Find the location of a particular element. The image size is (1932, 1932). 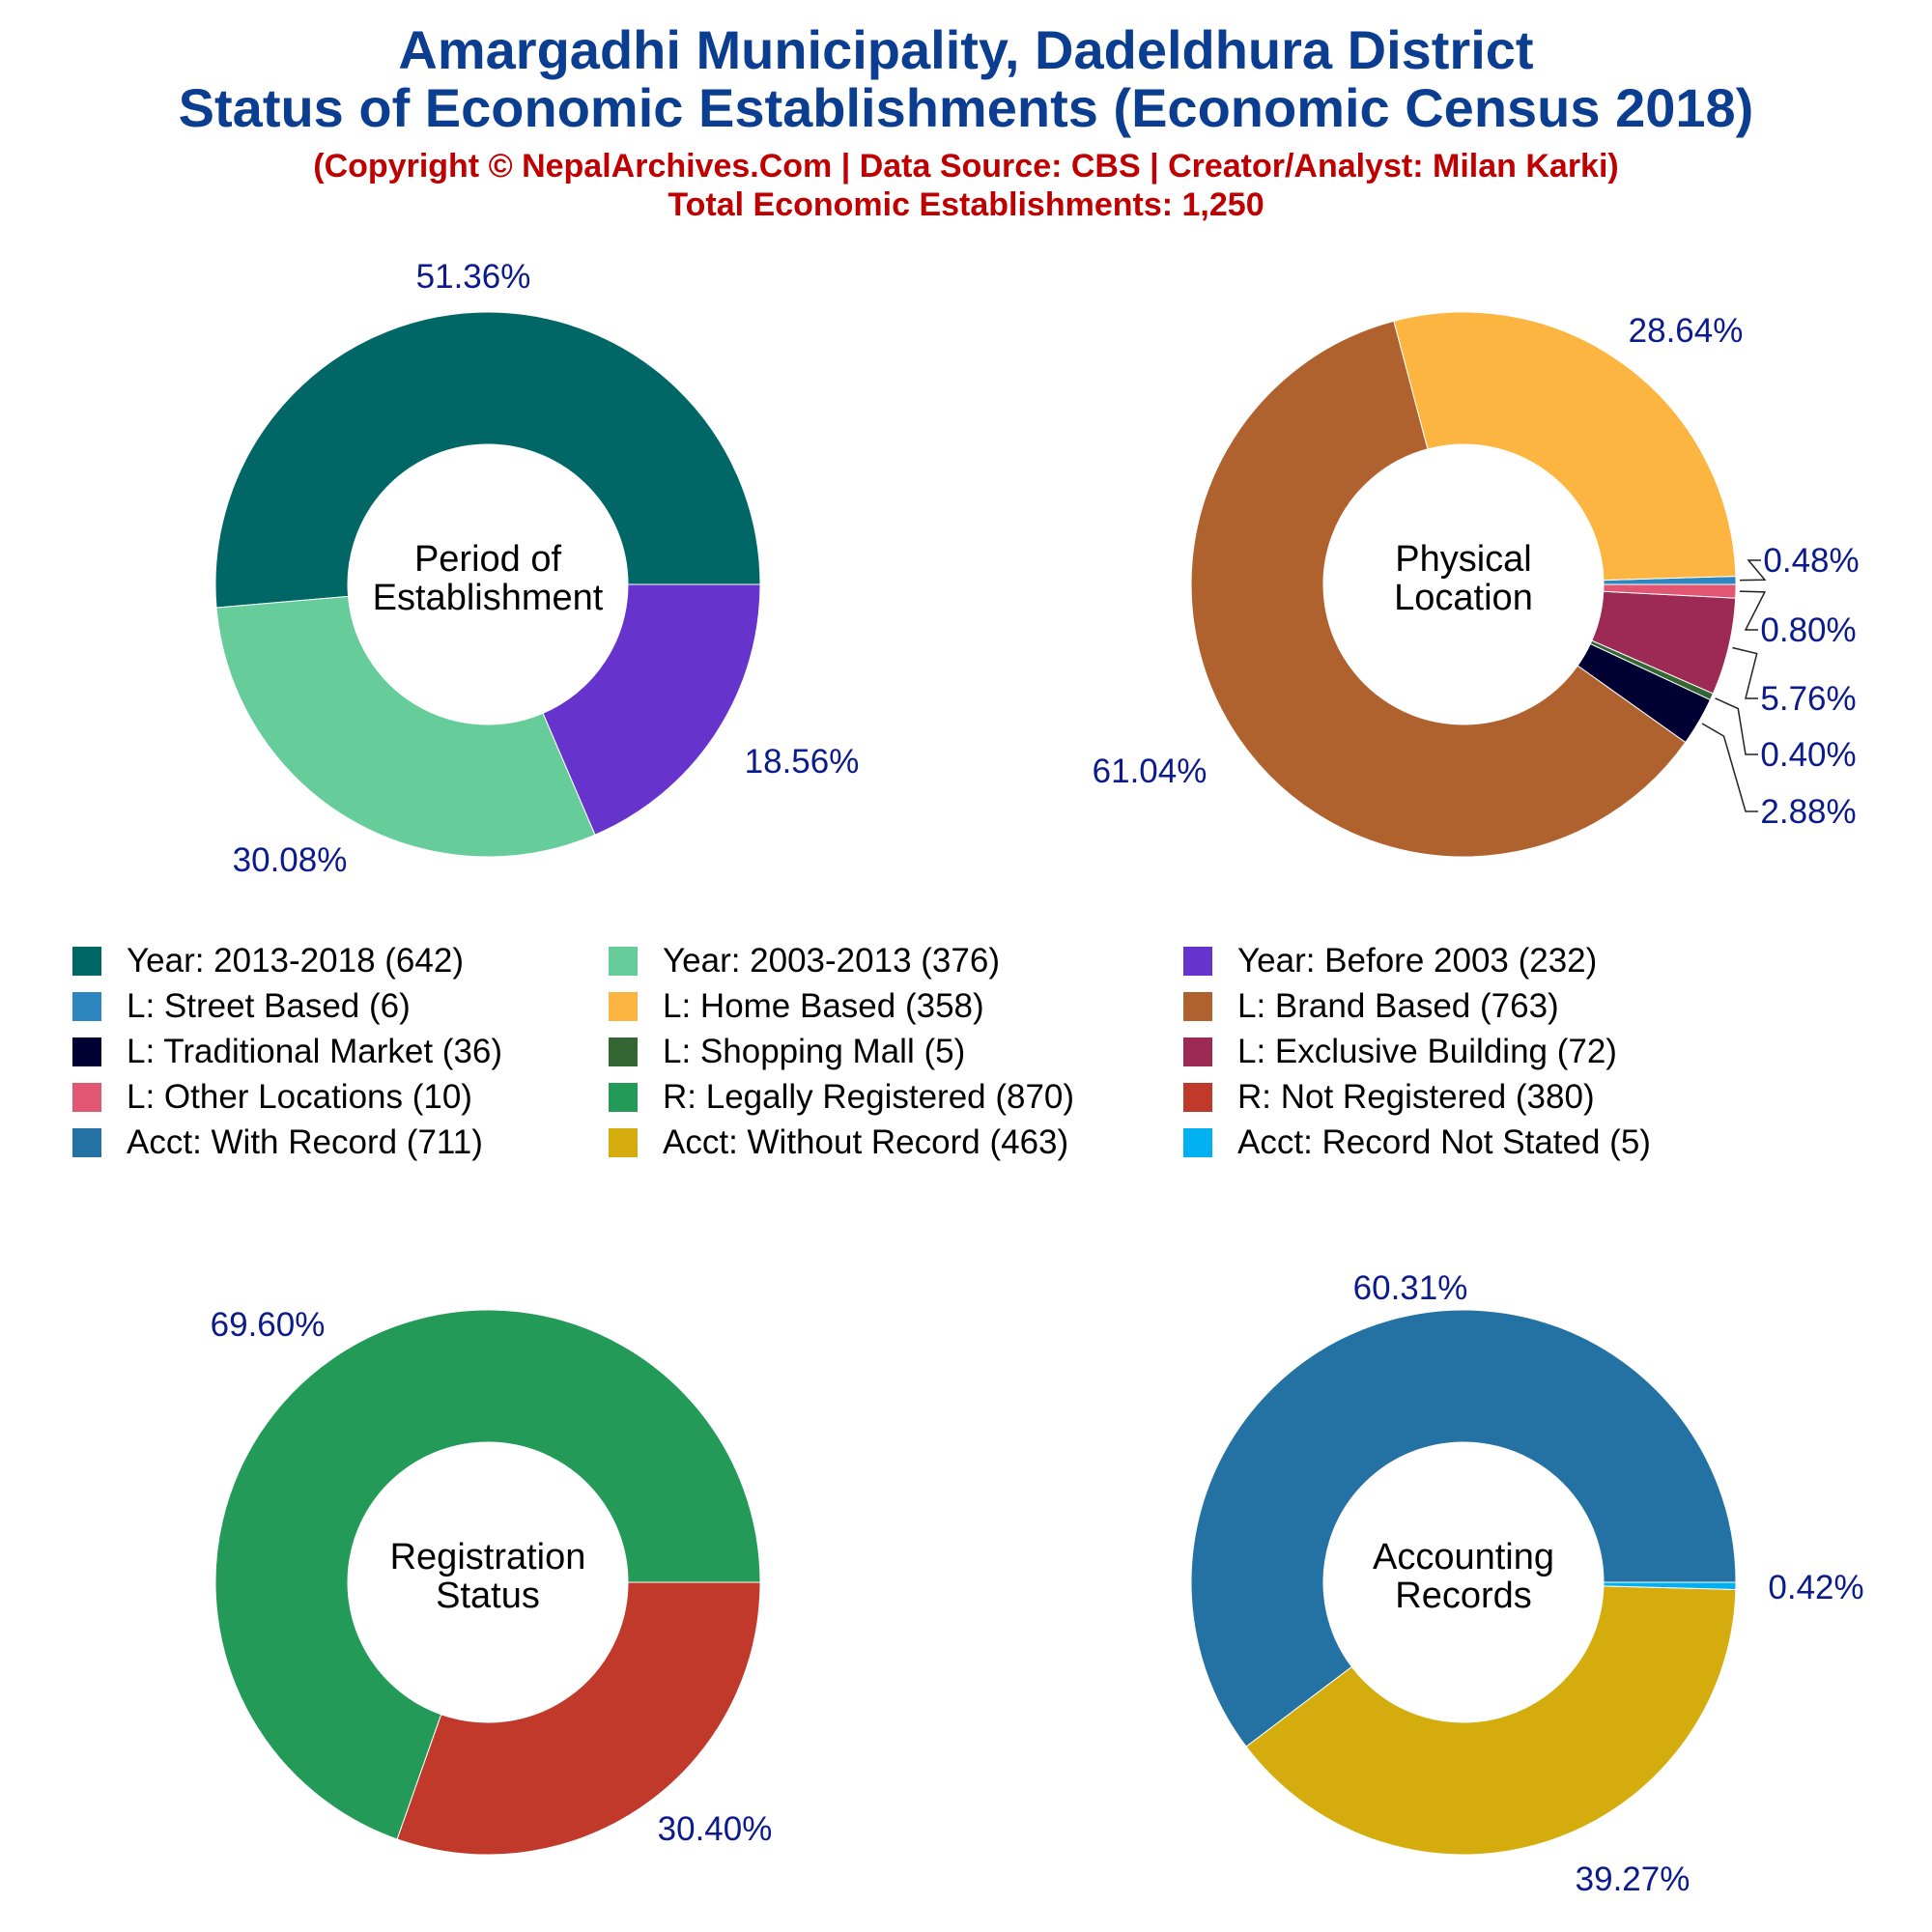

donut-center-label: Location is located at coordinates (1463, 598).